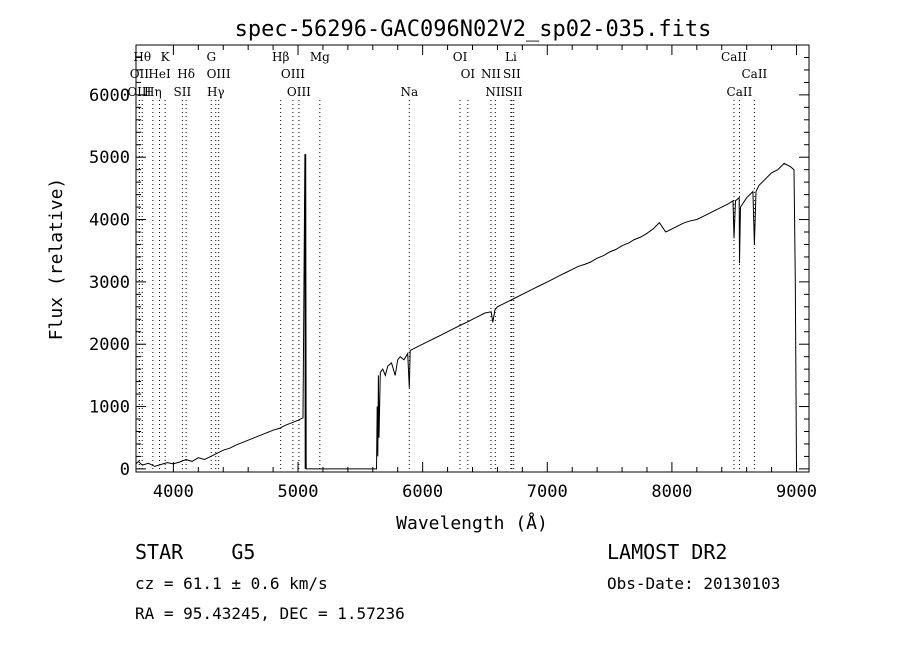  I want to click on redshift-cz: cz = 61.1 ± 0.6 km/s, so click(231, 583).